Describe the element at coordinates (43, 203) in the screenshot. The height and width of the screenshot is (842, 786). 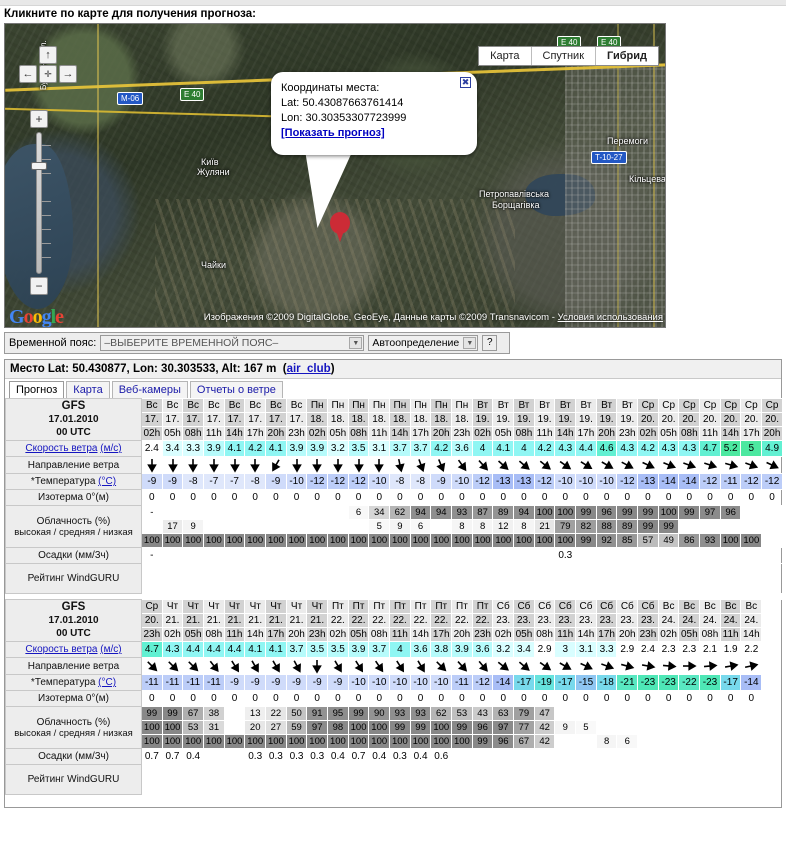
I see `zoom-slider-track` at that location.